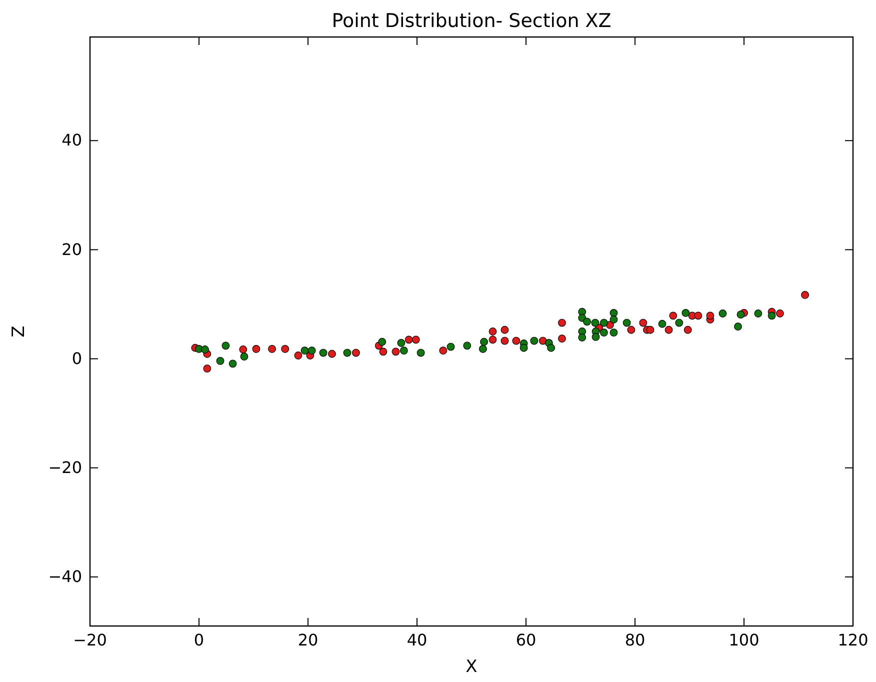 Image resolution: width=876 pixels, height=682 pixels. I want to click on x-tick-label: 0, so click(199, 640).